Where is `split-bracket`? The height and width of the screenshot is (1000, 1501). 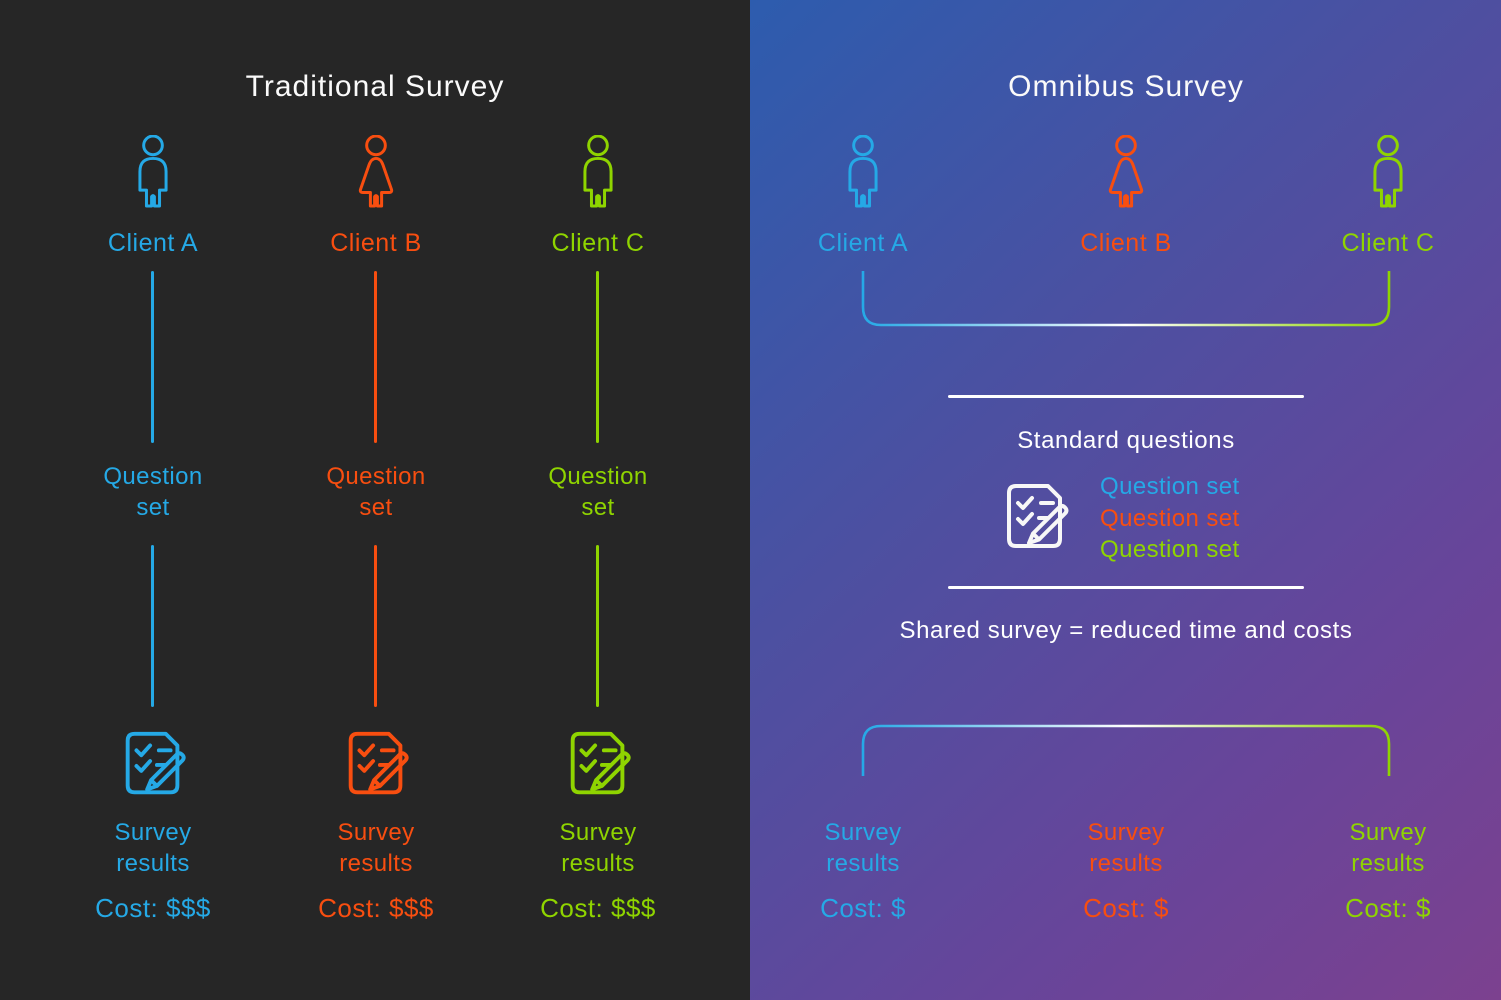
split-bracket is located at coordinates (1126, 750).